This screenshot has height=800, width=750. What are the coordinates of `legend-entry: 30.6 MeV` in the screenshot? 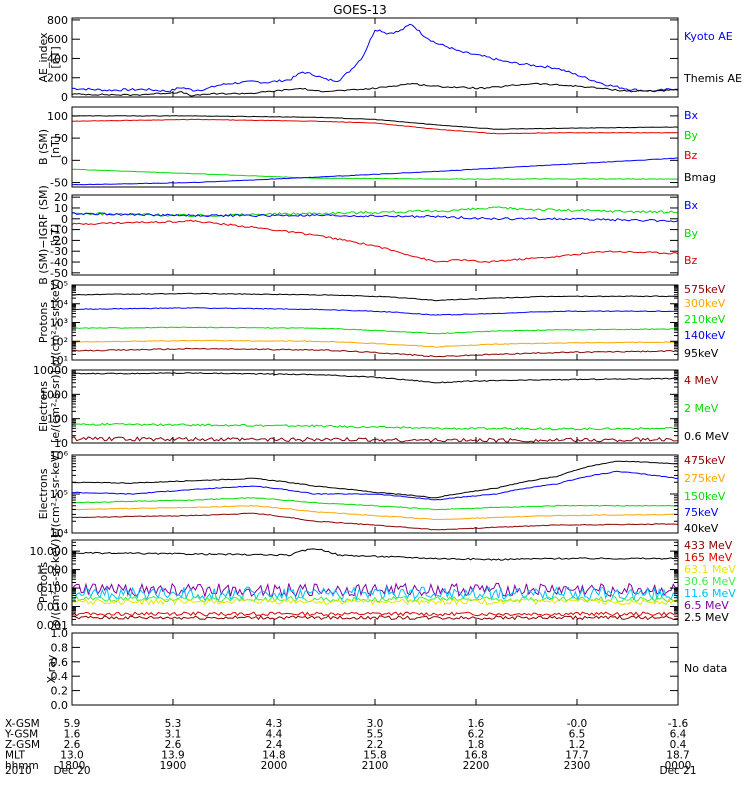 It's located at (710, 581).